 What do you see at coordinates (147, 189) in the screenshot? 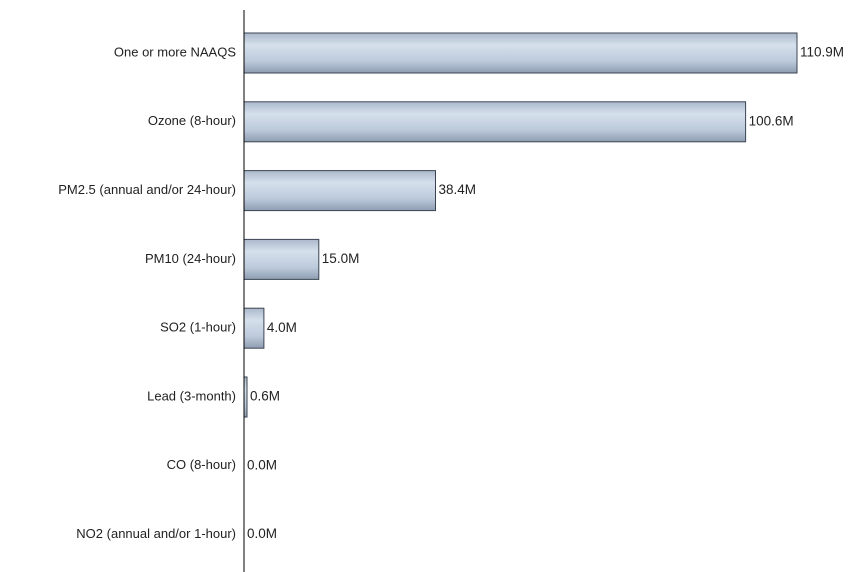
I see `category-label: PM2.5 (annual and/or 24-hour)` at bounding box center [147, 189].